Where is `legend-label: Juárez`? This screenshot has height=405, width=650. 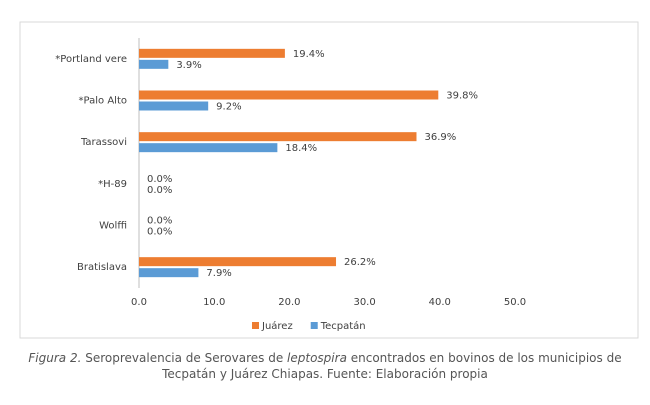
legend-label: Juárez is located at coordinates (277, 326).